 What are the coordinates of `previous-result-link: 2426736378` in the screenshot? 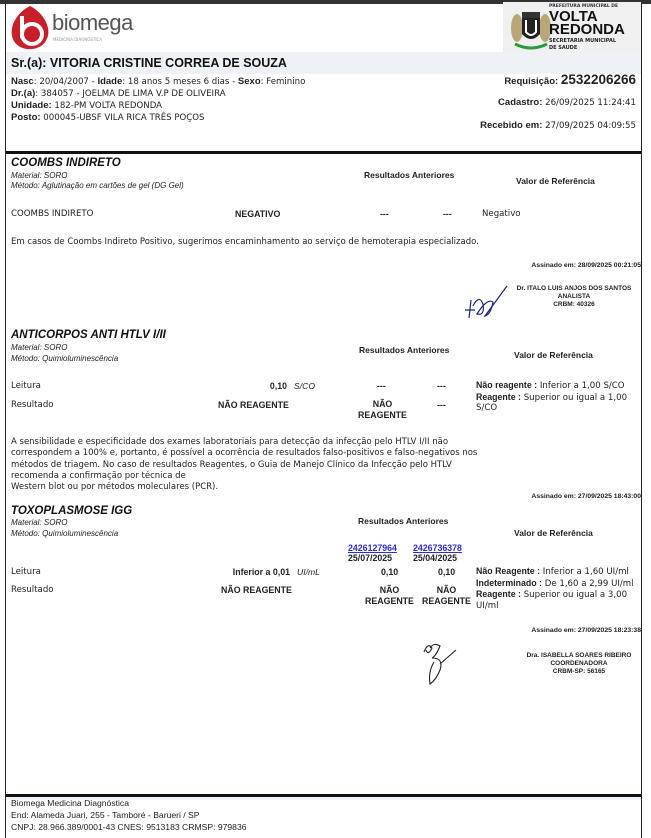 It's located at (437, 548).